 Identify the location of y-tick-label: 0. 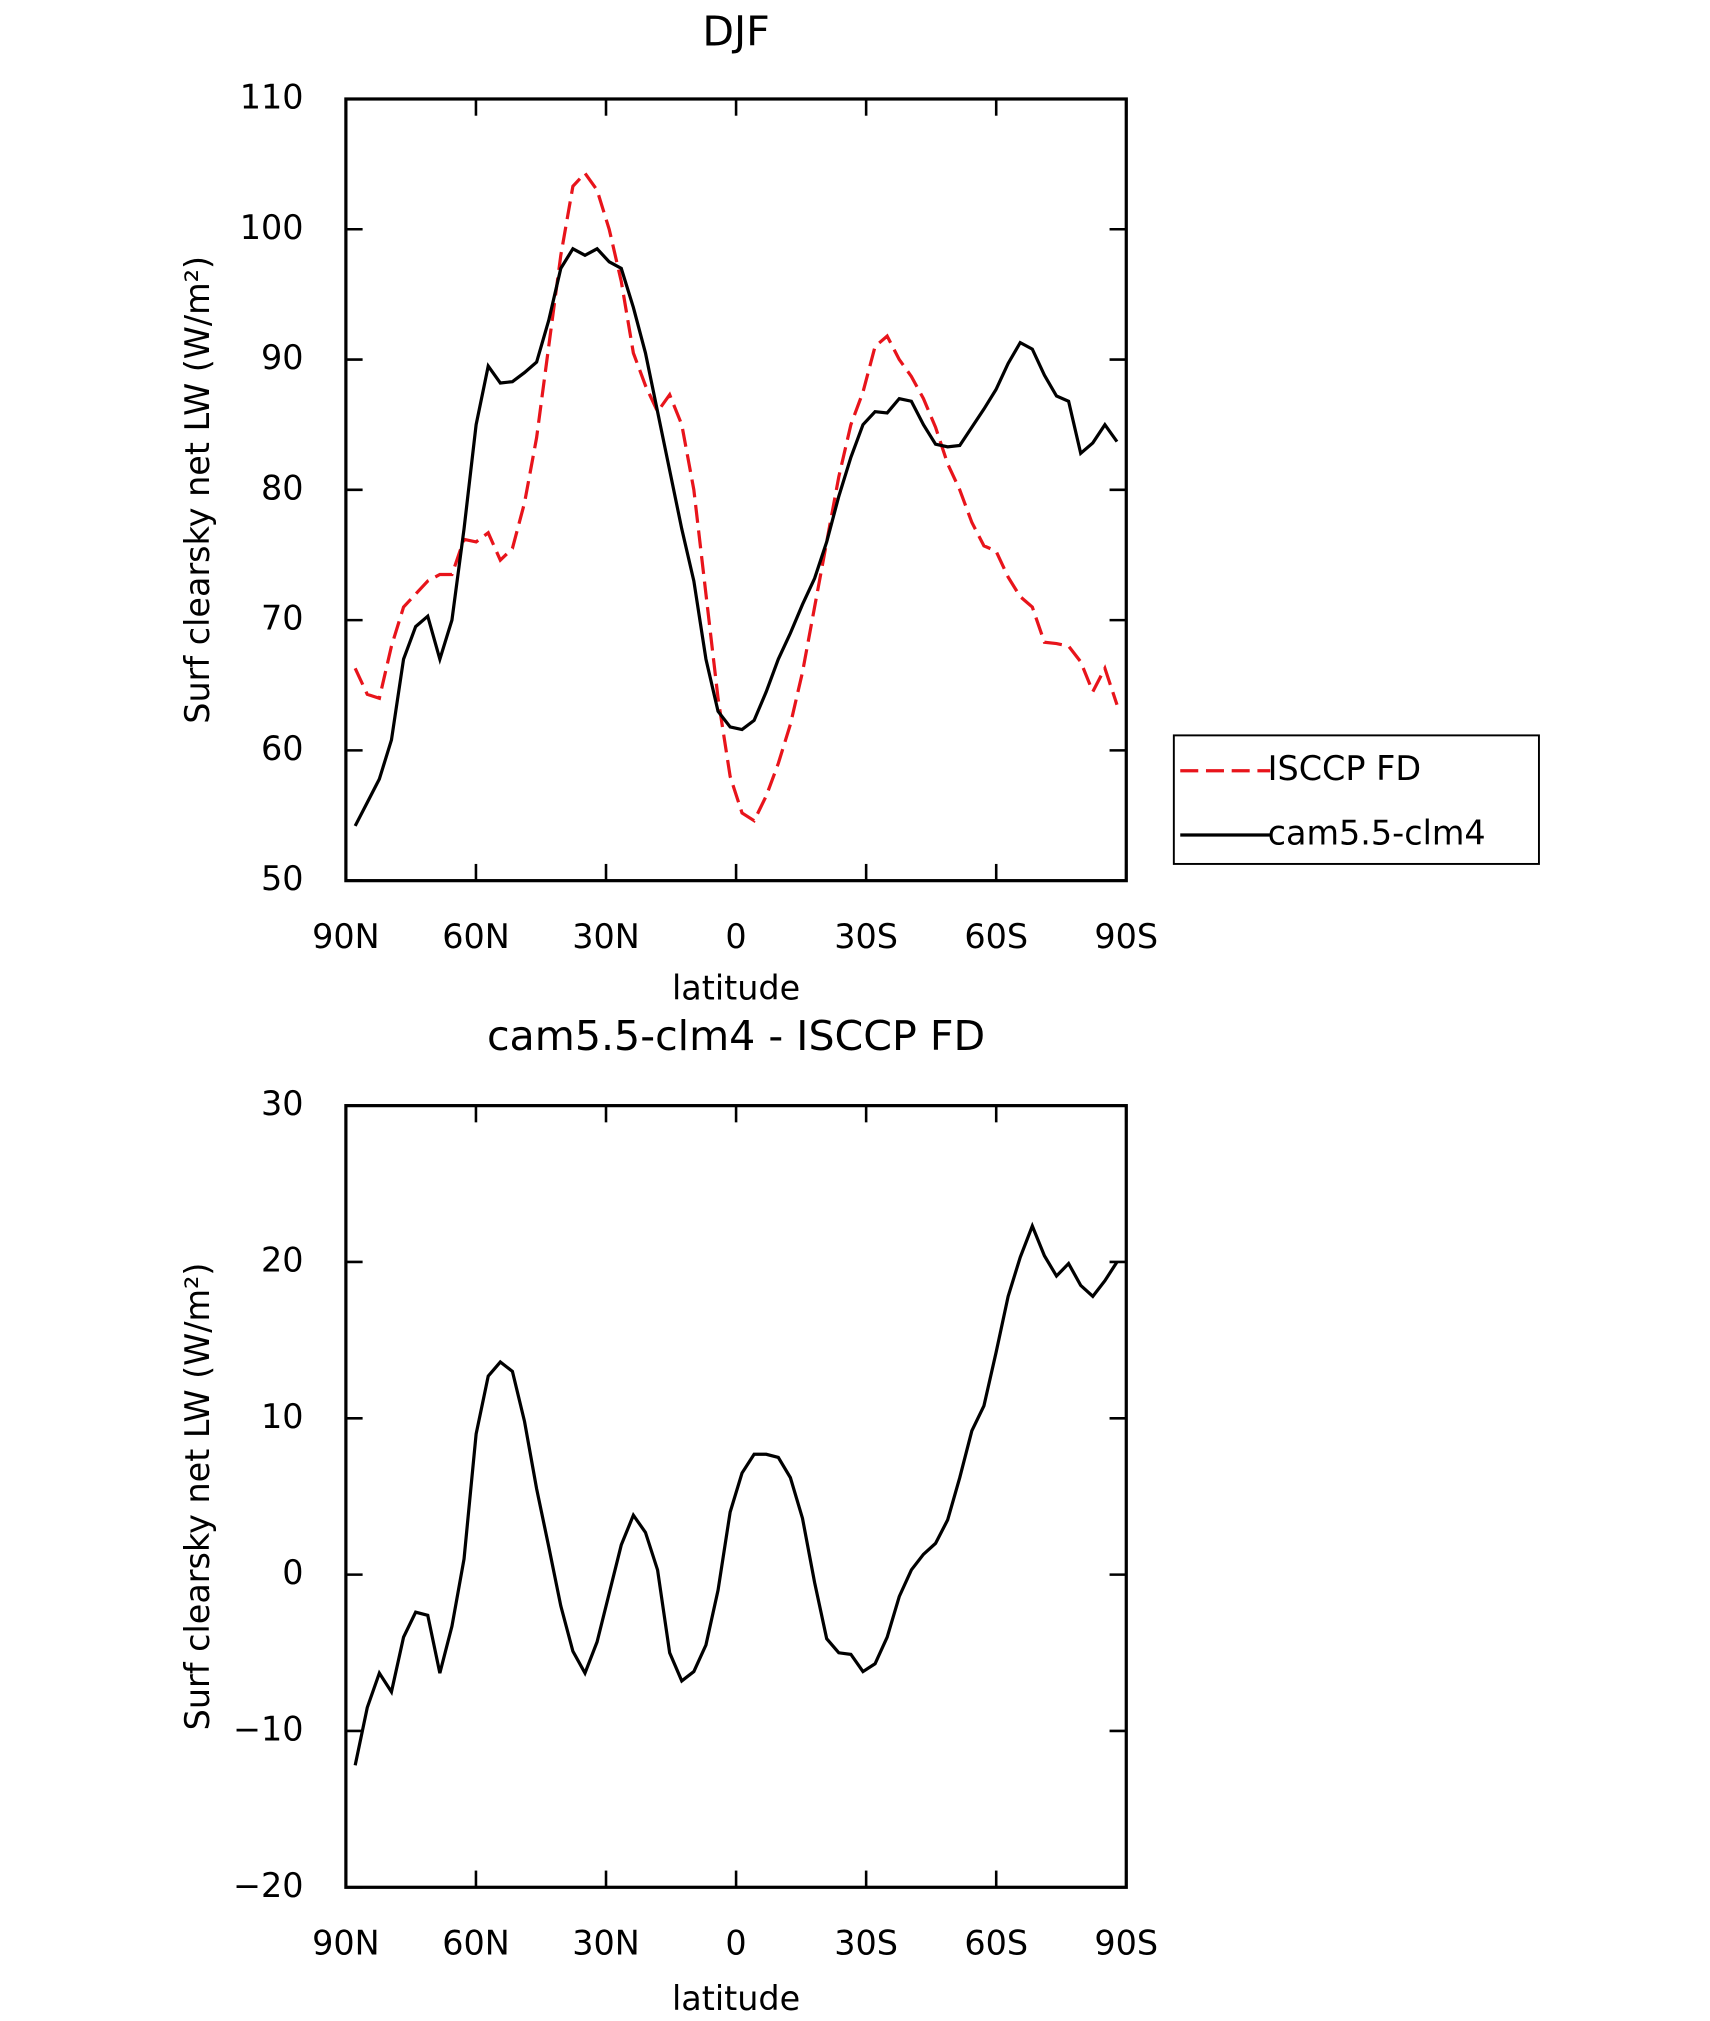
(292, 1572).